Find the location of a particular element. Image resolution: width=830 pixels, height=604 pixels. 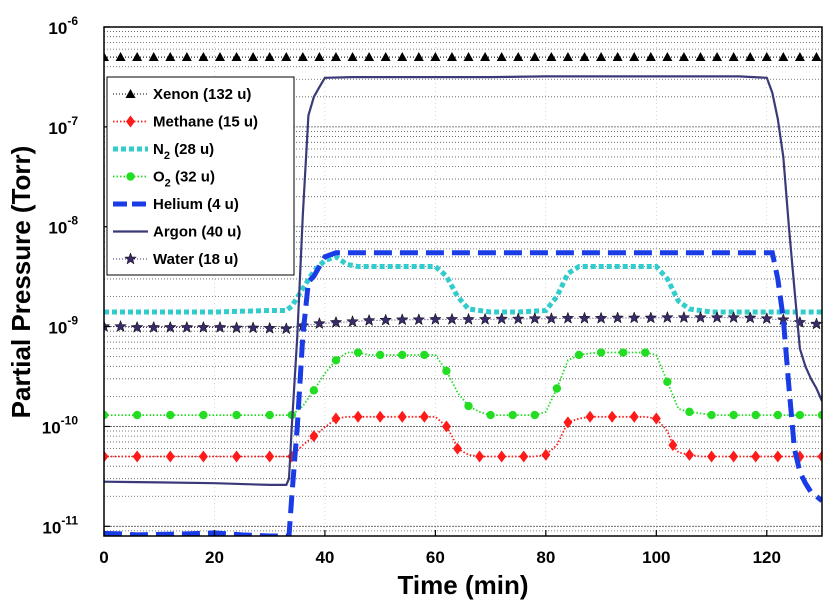

legend-label: Helium (4 u) is located at coordinates (196, 204).